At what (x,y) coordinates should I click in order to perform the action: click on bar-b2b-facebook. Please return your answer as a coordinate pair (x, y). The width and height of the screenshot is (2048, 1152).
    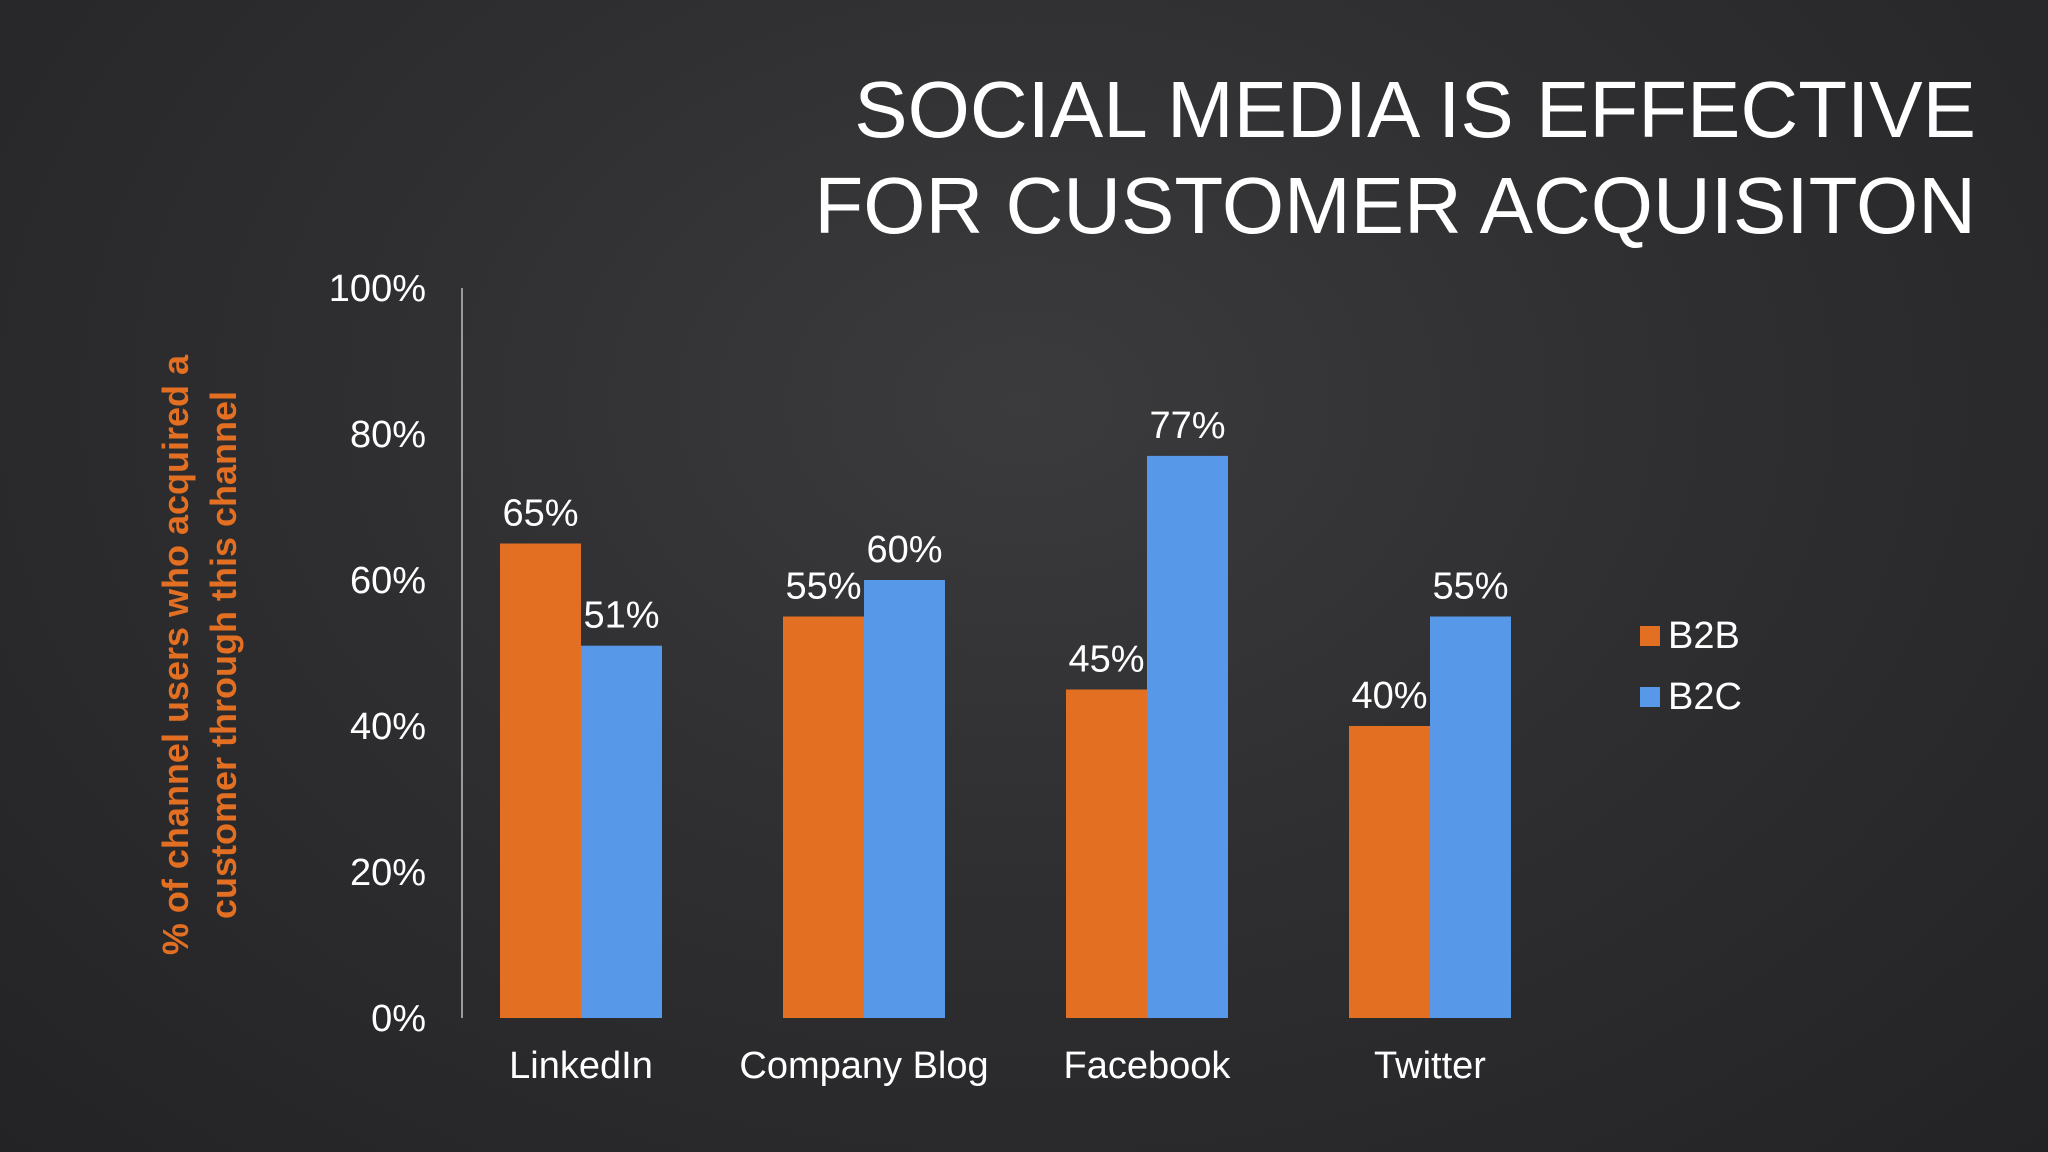
    Looking at the image, I should click on (1106, 853).